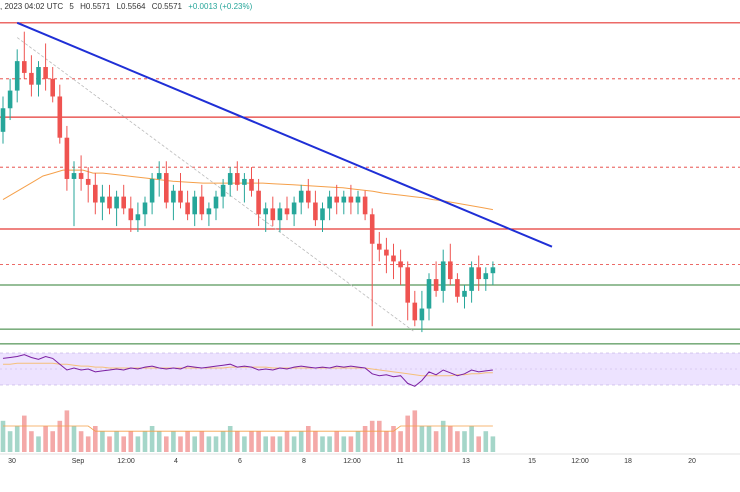  Describe the element at coordinates (304, 461) in the screenshot. I see `x-tick-label: 8` at that location.